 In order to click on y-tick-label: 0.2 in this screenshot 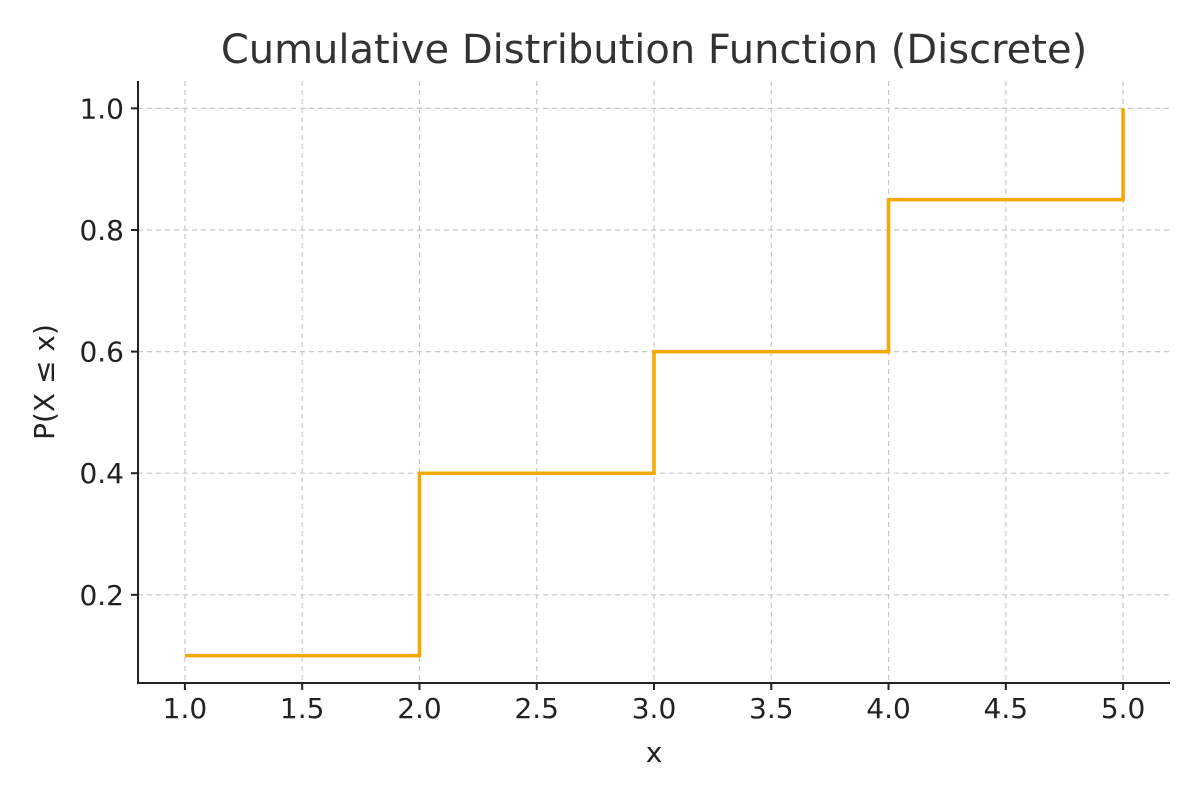, I will do `click(101, 595)`.